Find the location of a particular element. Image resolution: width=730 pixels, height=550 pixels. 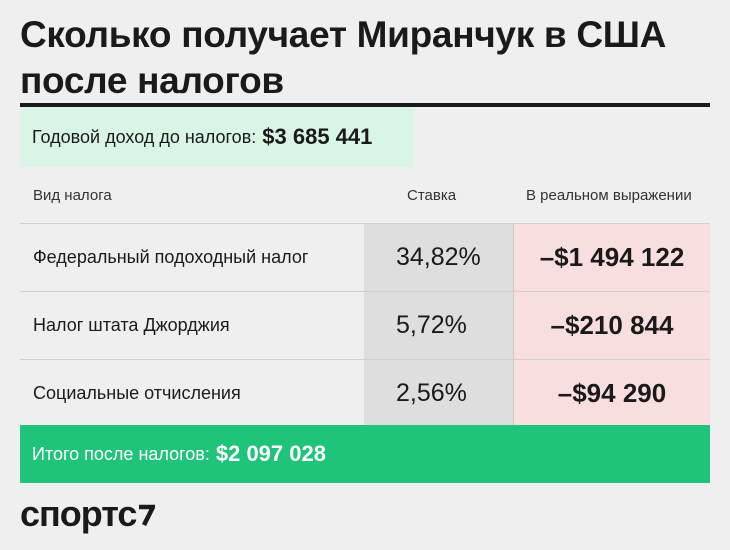

table-header: Вид налога Ставка В реальном выражении is located at coordinates (365, 195).